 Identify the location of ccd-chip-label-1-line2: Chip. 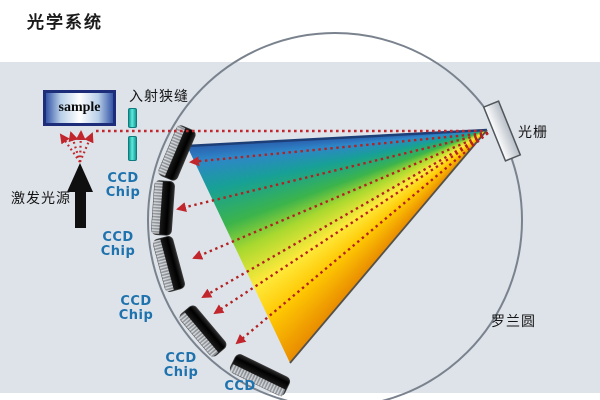
(123, 193).